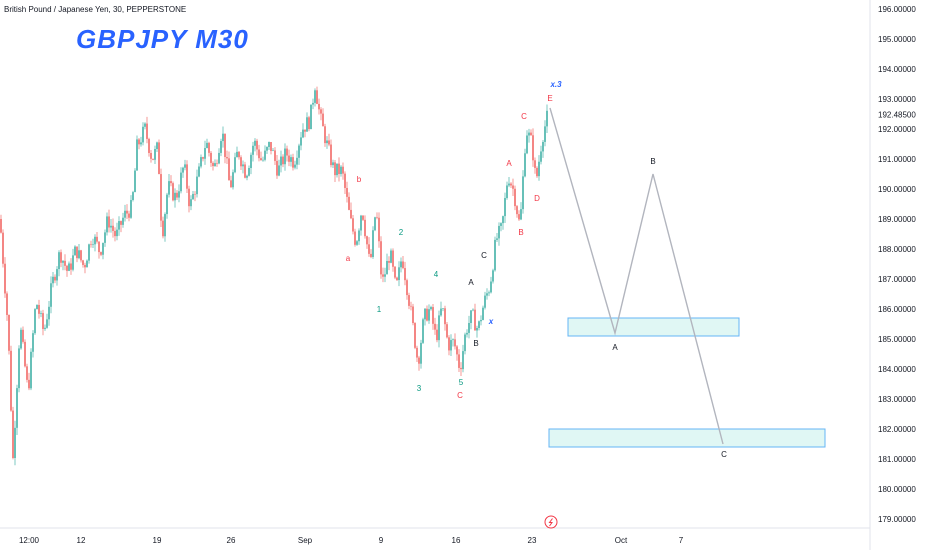  What do you see at coordinates (231, 540) in the screenshot?
I see `x-tick-label: 26` at bounding box center [231, 540].